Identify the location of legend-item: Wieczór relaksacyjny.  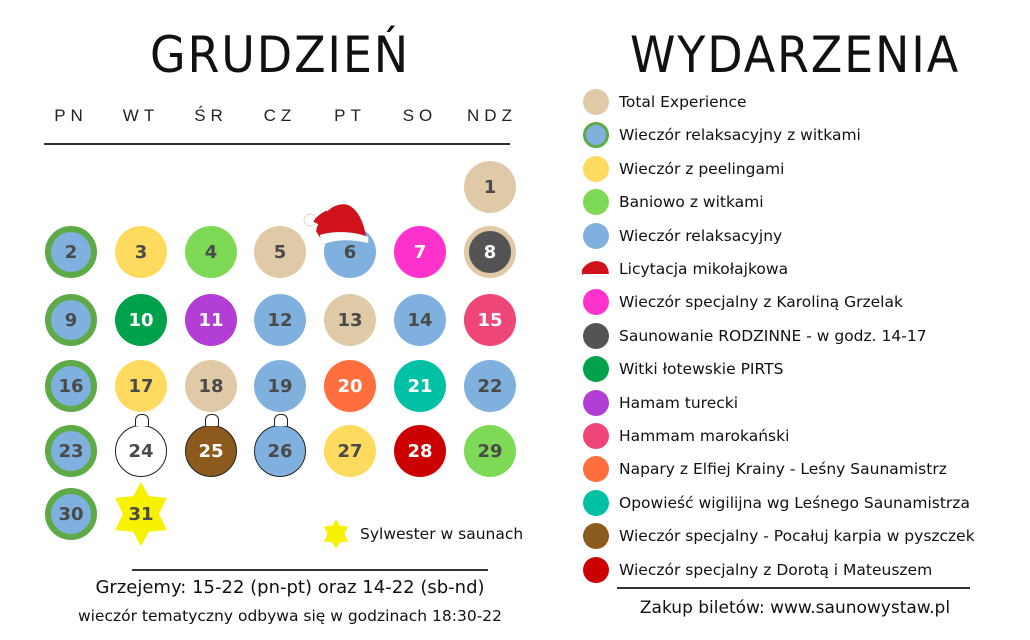
(682, 236).